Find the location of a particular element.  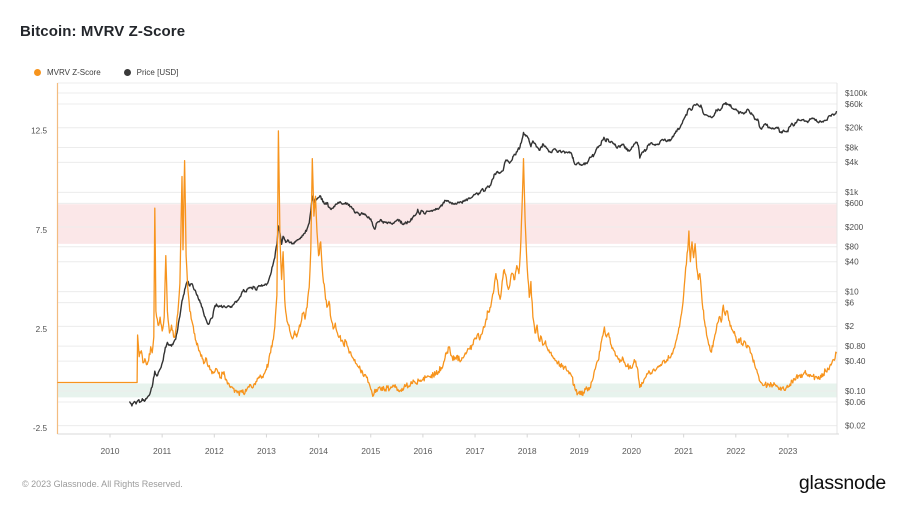

price-axis-tick-label: $600 is located at coordinates (854, 203).